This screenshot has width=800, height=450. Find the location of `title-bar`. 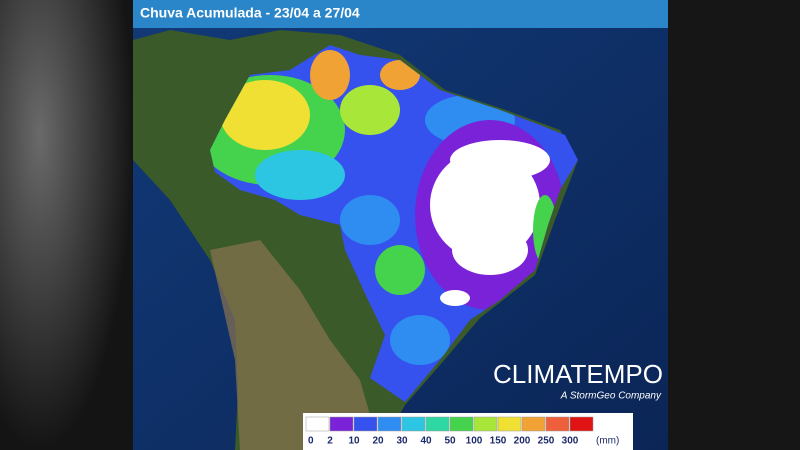

title-bar is located at coordinates (400, 14).